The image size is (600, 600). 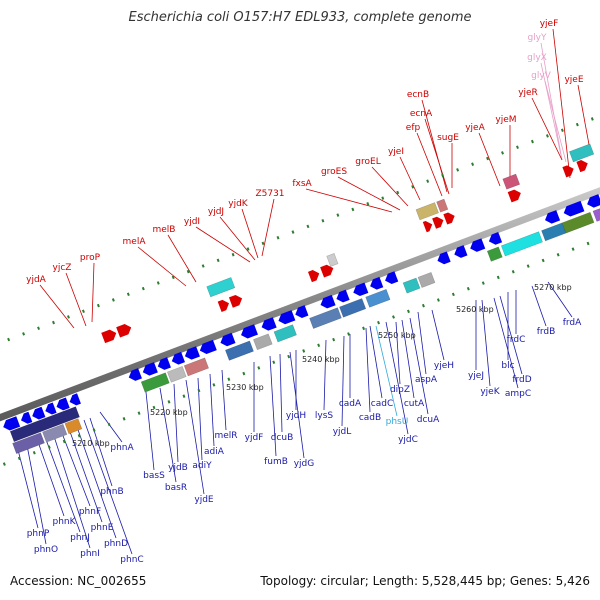 What do you see at coordinates (518, 394) in the screenshot?
I see `gene-label-ampC: ampC` at bounding box center [518, 394].